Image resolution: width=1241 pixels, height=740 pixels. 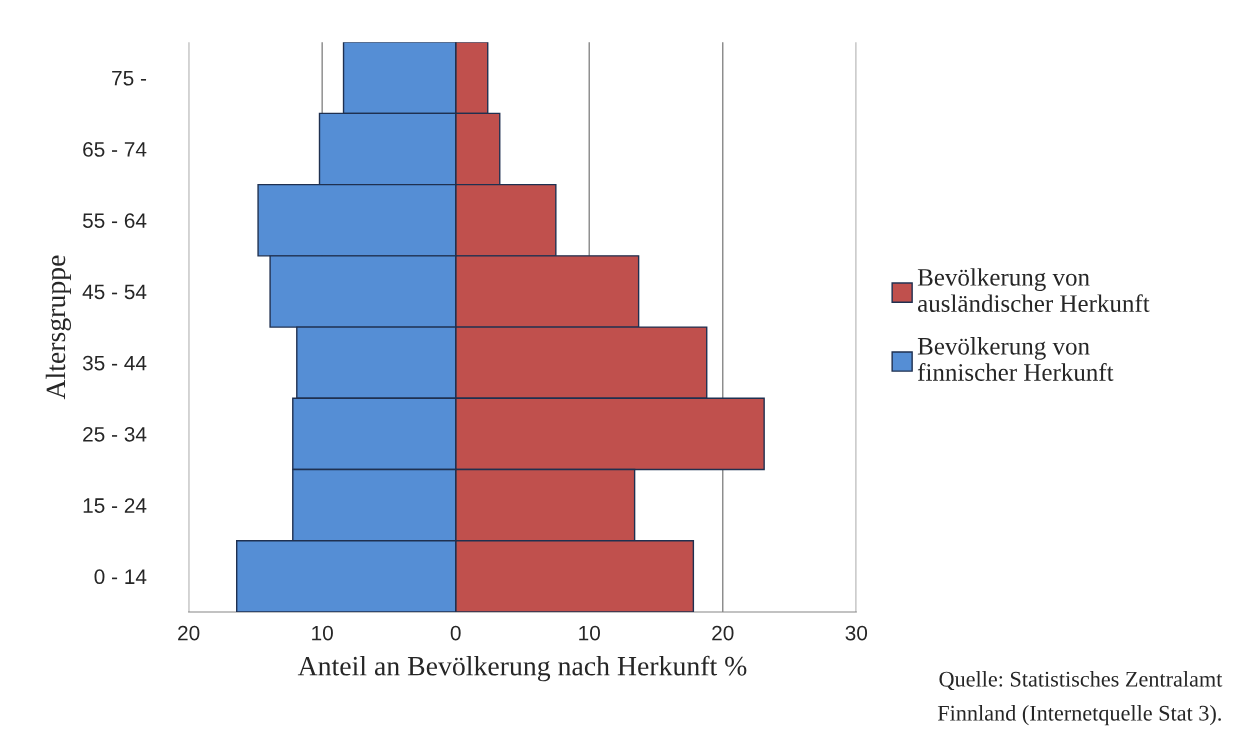 What do you see at coordinates (115, 505) in the screenshot?
I see `y-tick-label: 15 - 24` at bounding box center [115, 505].